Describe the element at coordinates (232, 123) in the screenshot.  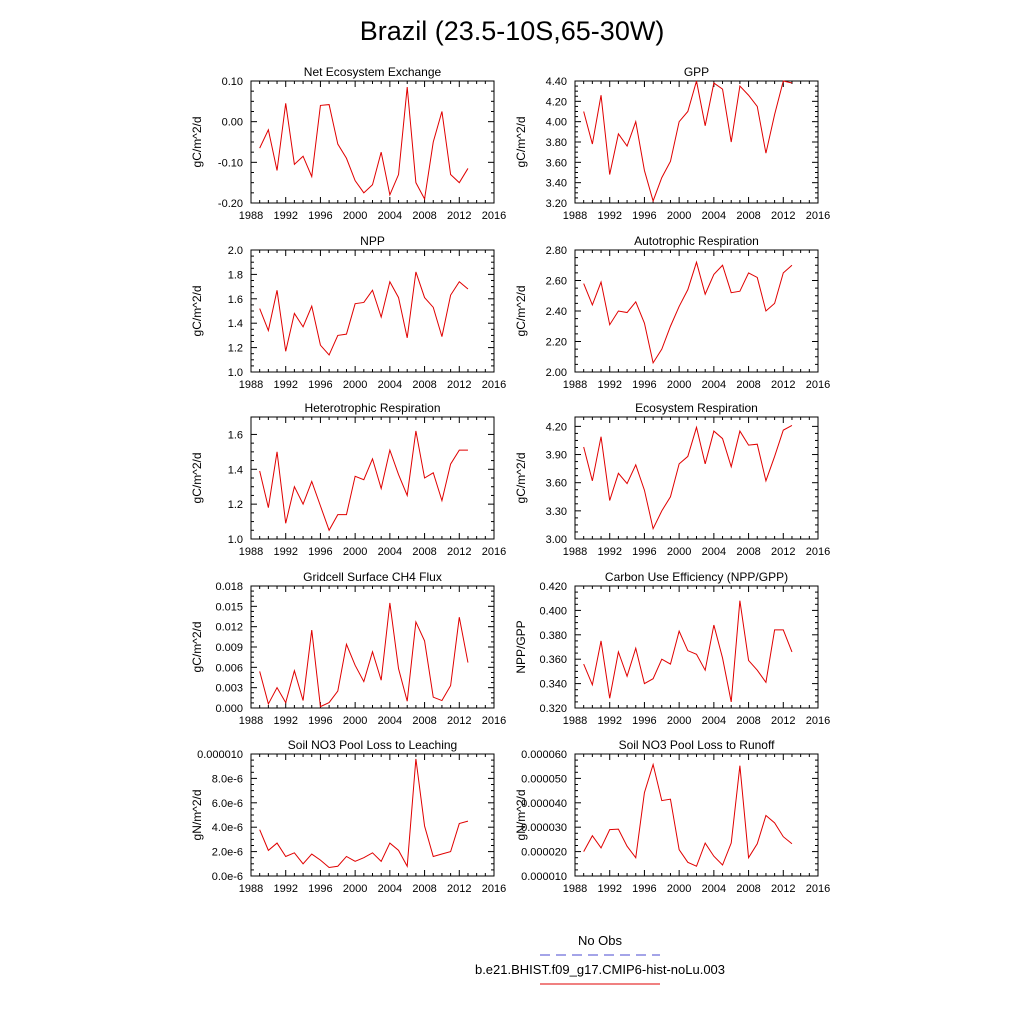
I see `y-tick-label: 0.00` at that location.